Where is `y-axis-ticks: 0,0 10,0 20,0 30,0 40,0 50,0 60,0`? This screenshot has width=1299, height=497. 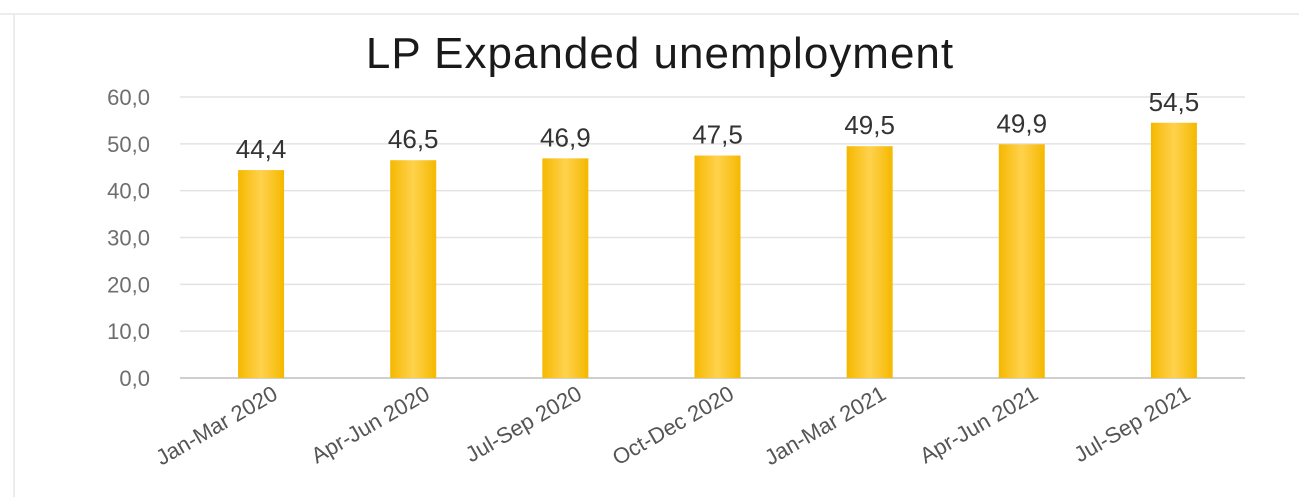
y-axis-ticks: 0,0 10,0 20,0 30,0 40,0 50,0 60,0 is located at coordinates (128, 238).